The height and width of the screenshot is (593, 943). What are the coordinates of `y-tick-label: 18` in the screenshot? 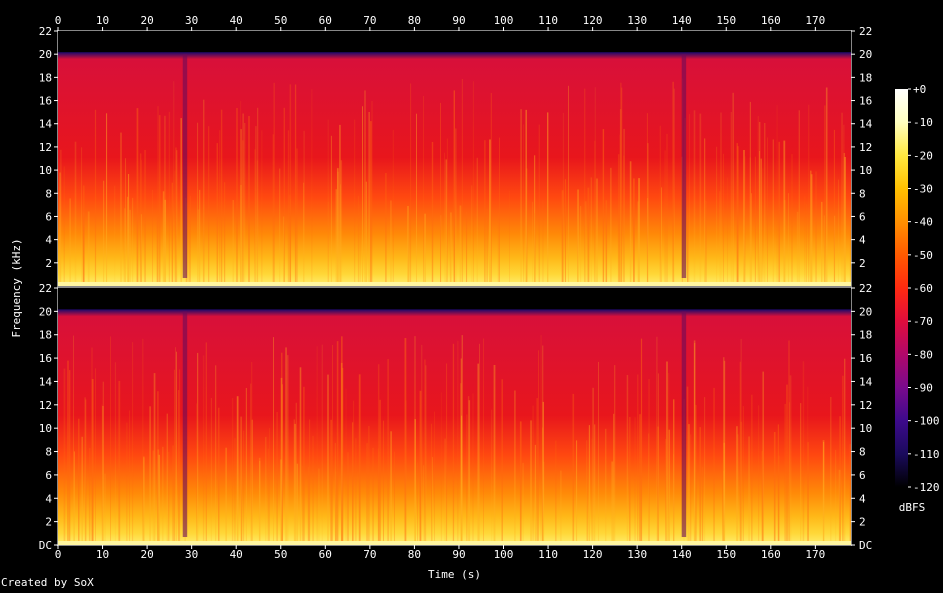 It's located at (45, 335).